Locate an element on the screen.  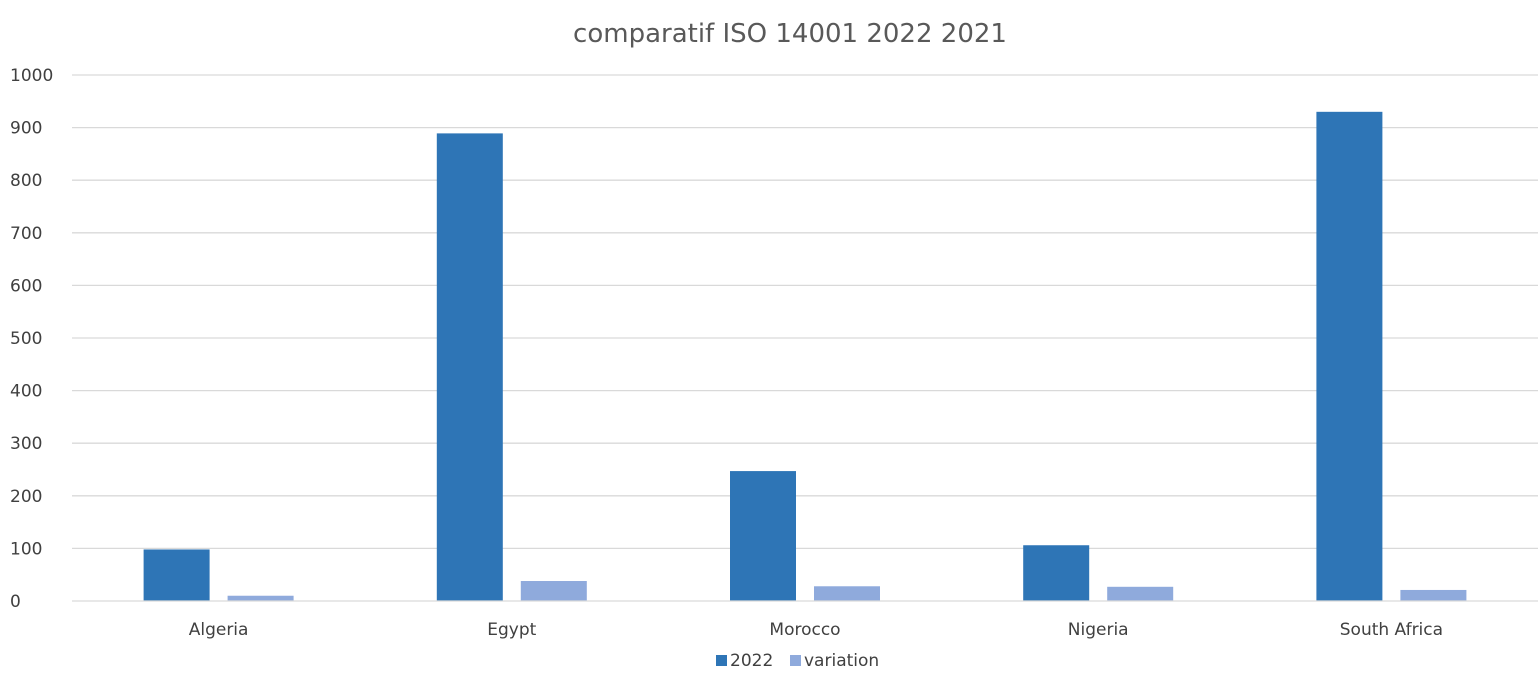
x-tick-label: South Africa is located at coordinates (1391, 630).